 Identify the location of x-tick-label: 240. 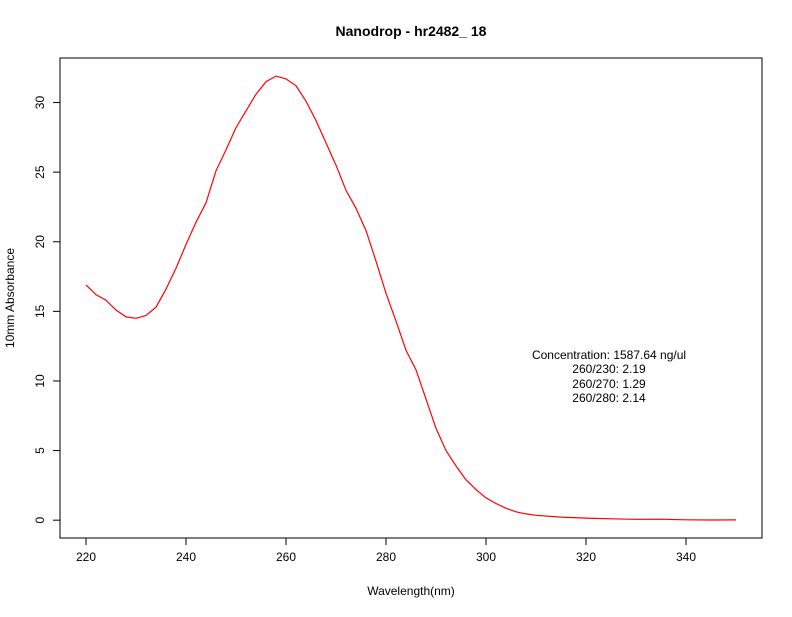
(186, 557).